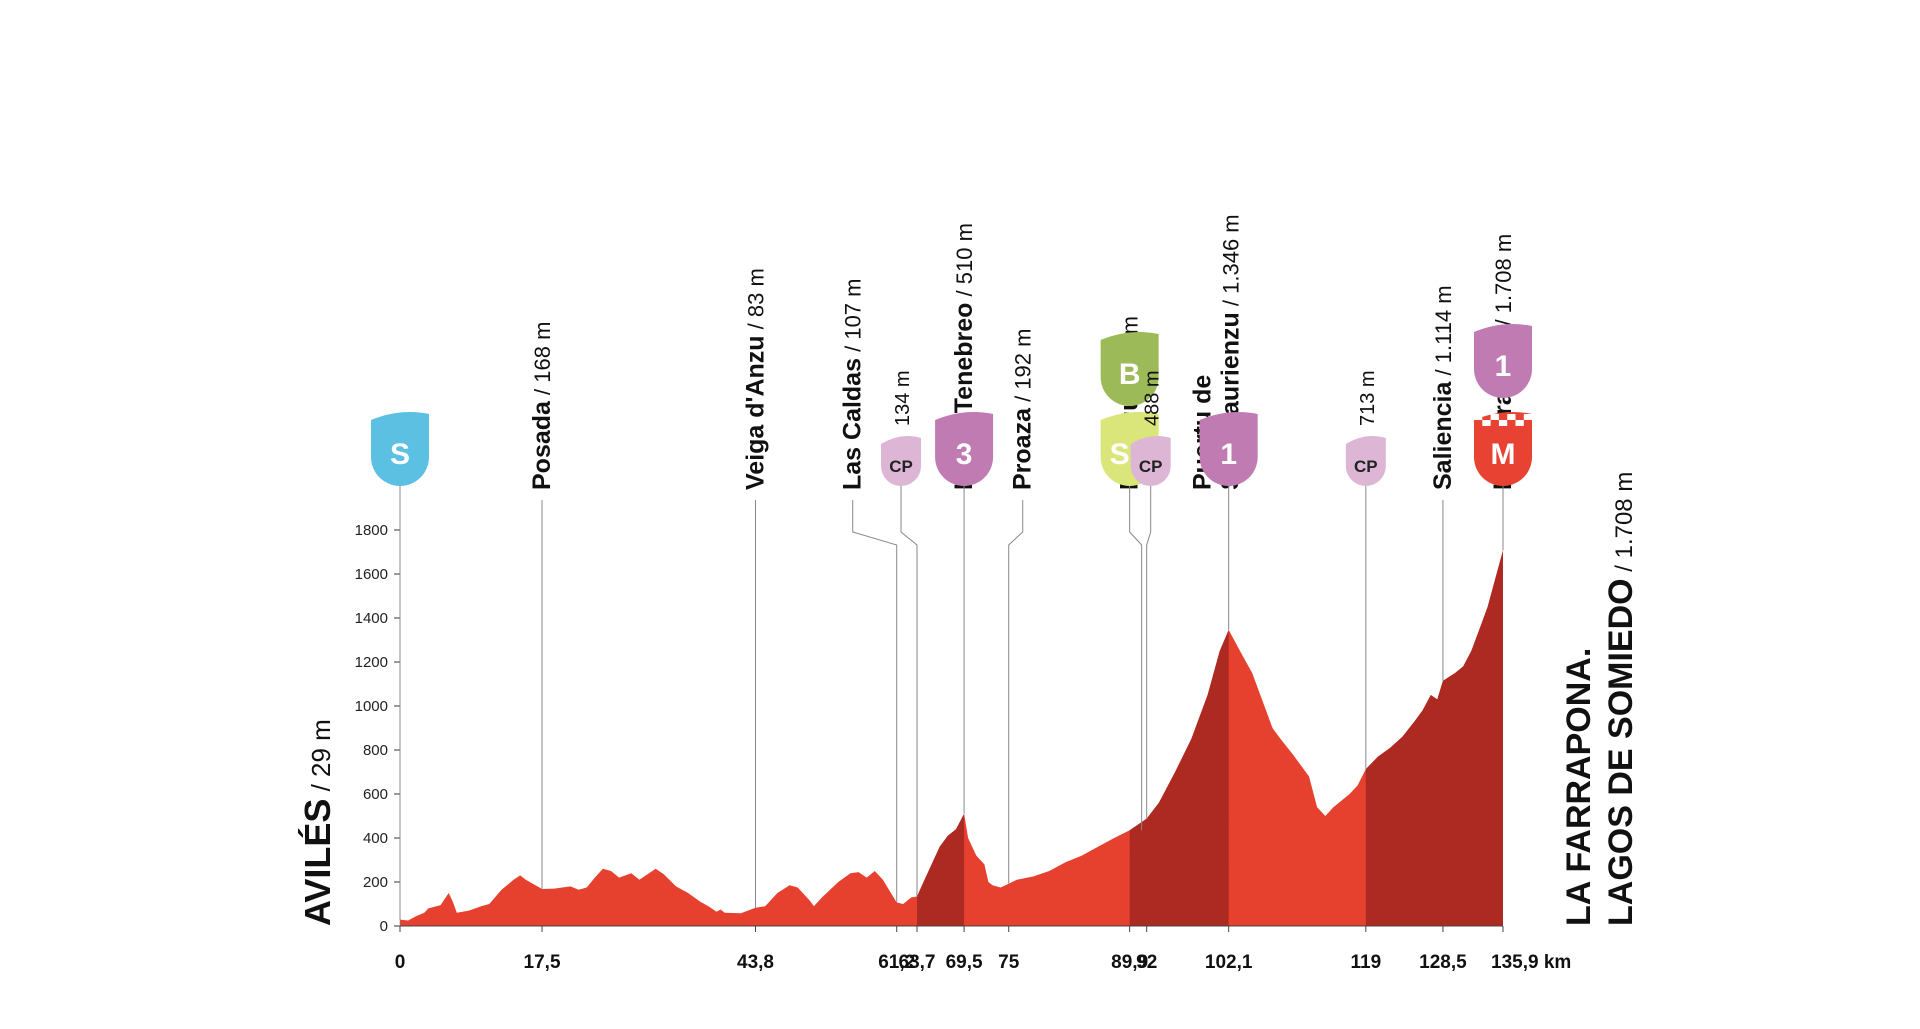  What do you see at coordinates (371, 706) in the screenshot?
I see `y-tick-label: 1000` at bounding box center [371, 706].